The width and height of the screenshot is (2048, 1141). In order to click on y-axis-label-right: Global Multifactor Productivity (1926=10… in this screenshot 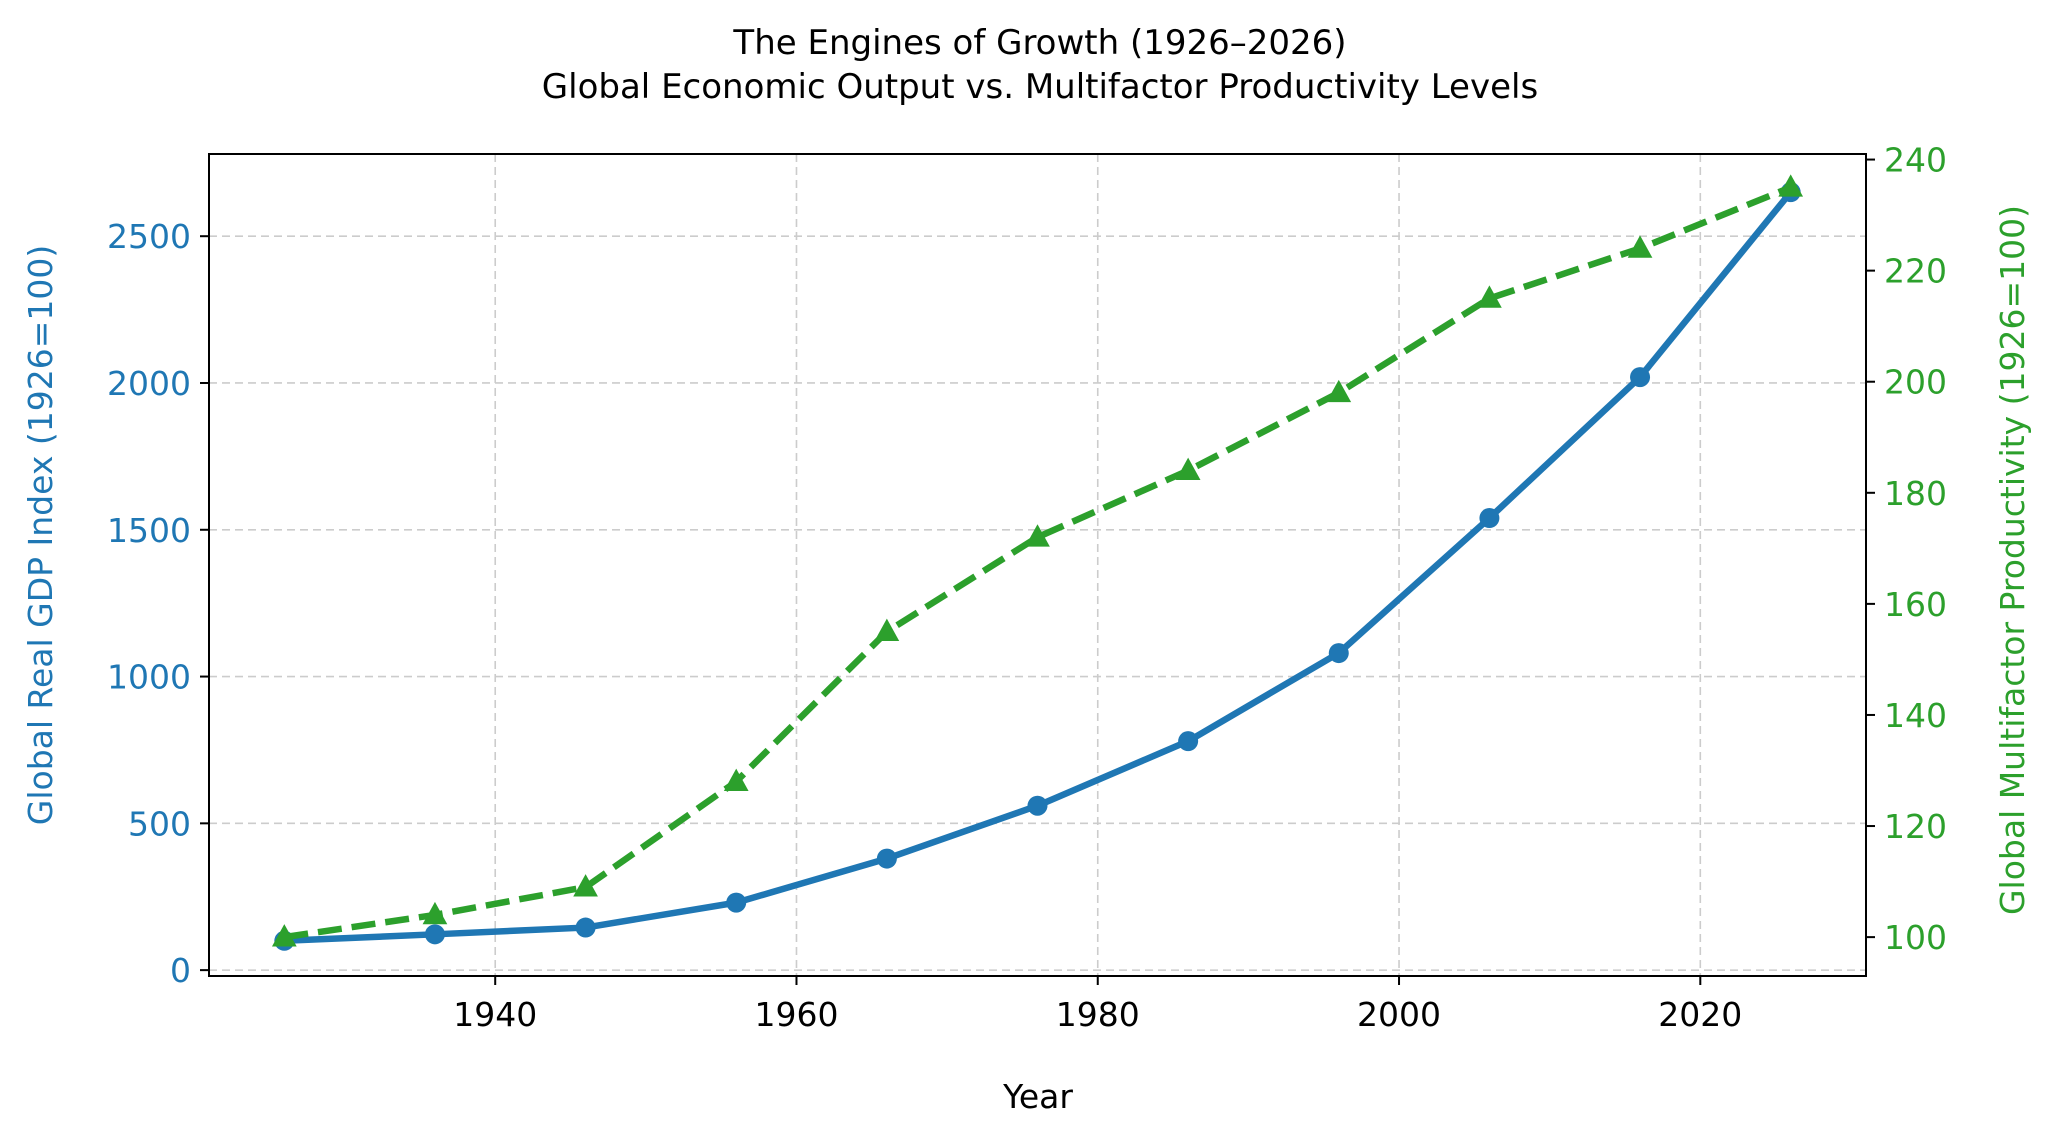, I will do `click(2012, 560)`.